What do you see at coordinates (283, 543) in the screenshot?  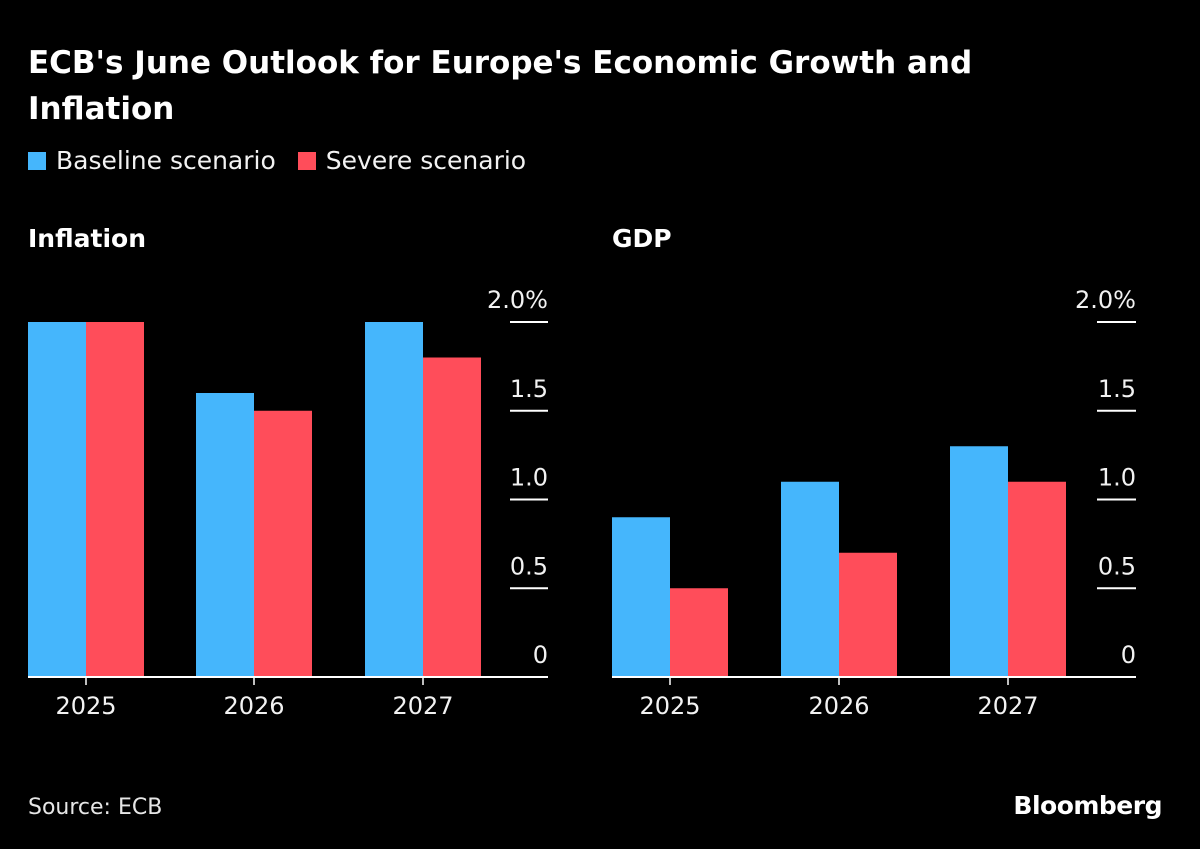 I see `bar-inflation-2026-severe` at bounding box center [283, 543].